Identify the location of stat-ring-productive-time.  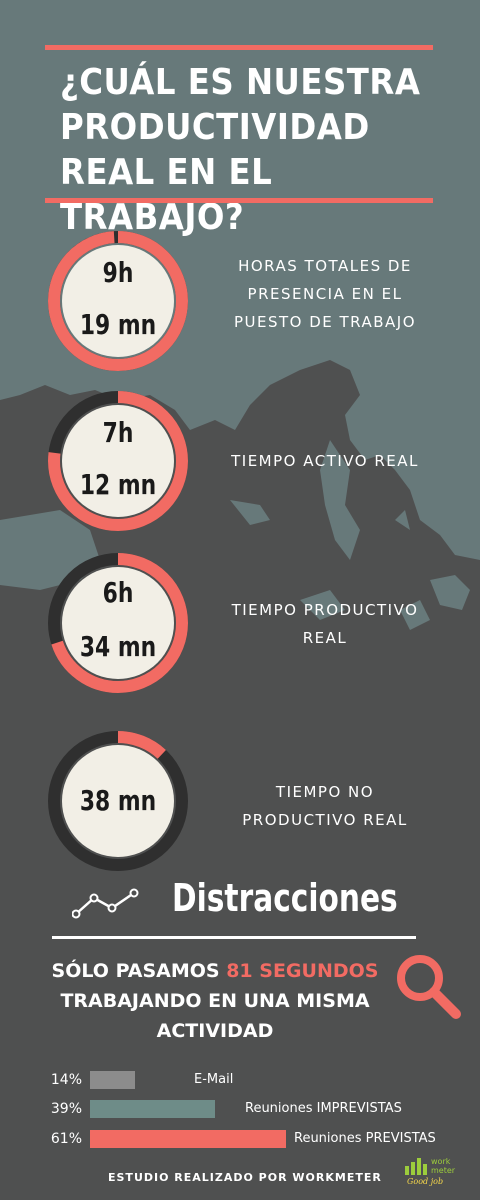
(118, 623).